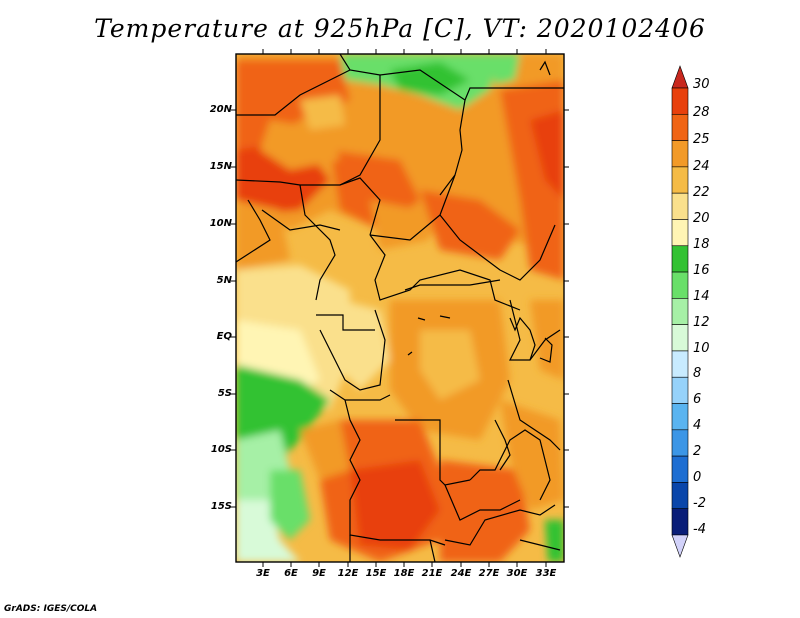 The height and width of the screenshot is (618, 800). Describe the element at coordinates (701, 112) in the screenshot. I see `colorbar-label-28: 28` at that location.